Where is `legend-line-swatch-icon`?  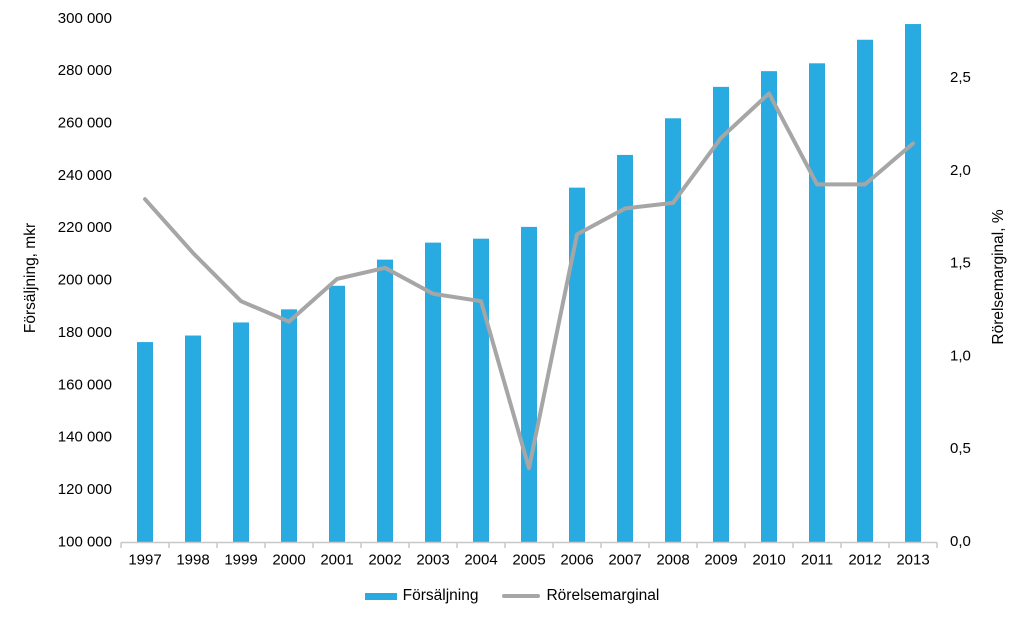 legend-line-swatch-icon is located at coordinates (521, 596).